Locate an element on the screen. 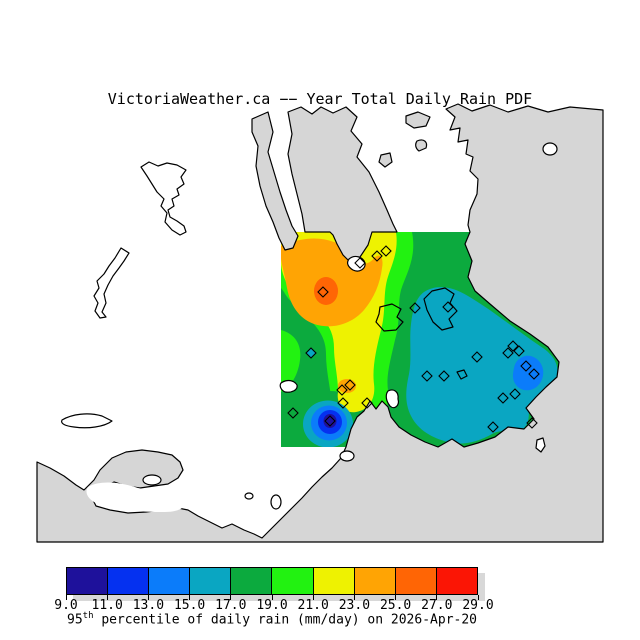 This screenshot has height=640, width=640. contour-band-19-21-west is located at coordinates (291, 361).